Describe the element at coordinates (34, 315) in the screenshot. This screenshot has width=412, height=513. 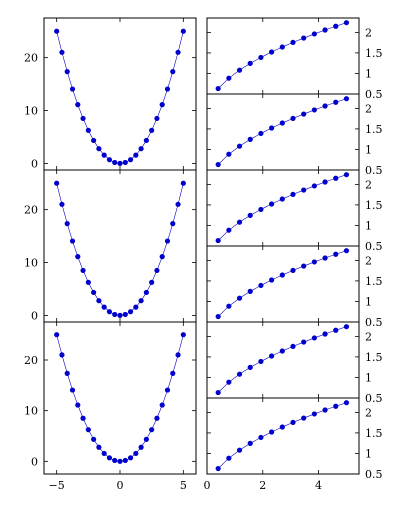
I see `y-tick-label: 0` at that location.